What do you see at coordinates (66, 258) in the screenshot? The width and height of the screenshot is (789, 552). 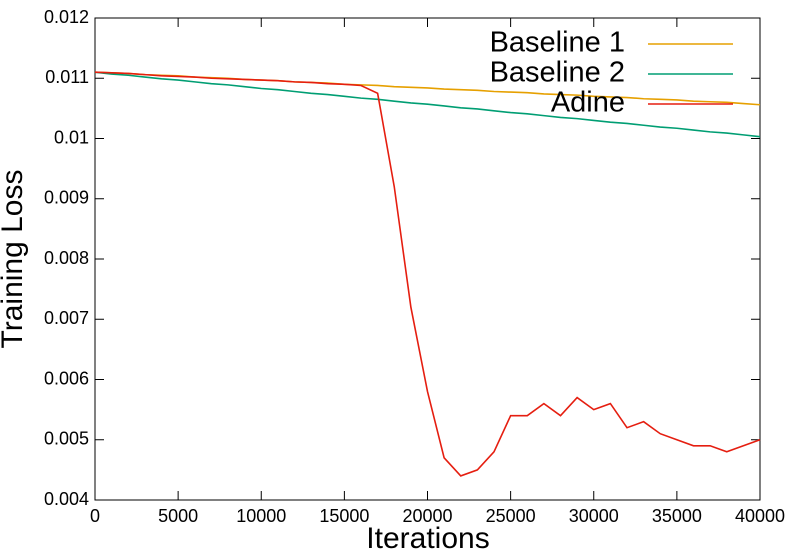 I see `y-tick-label: 0.008` at bounding box center [66, 258].